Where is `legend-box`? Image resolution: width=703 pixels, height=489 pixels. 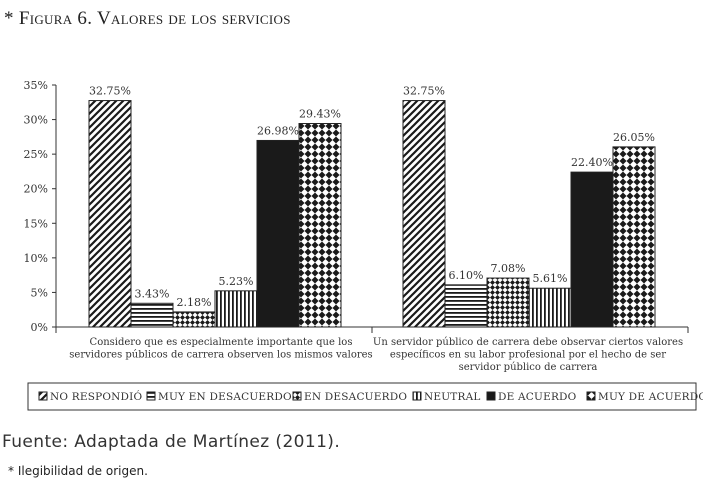 legend-box is located at coordinates (362, 396).